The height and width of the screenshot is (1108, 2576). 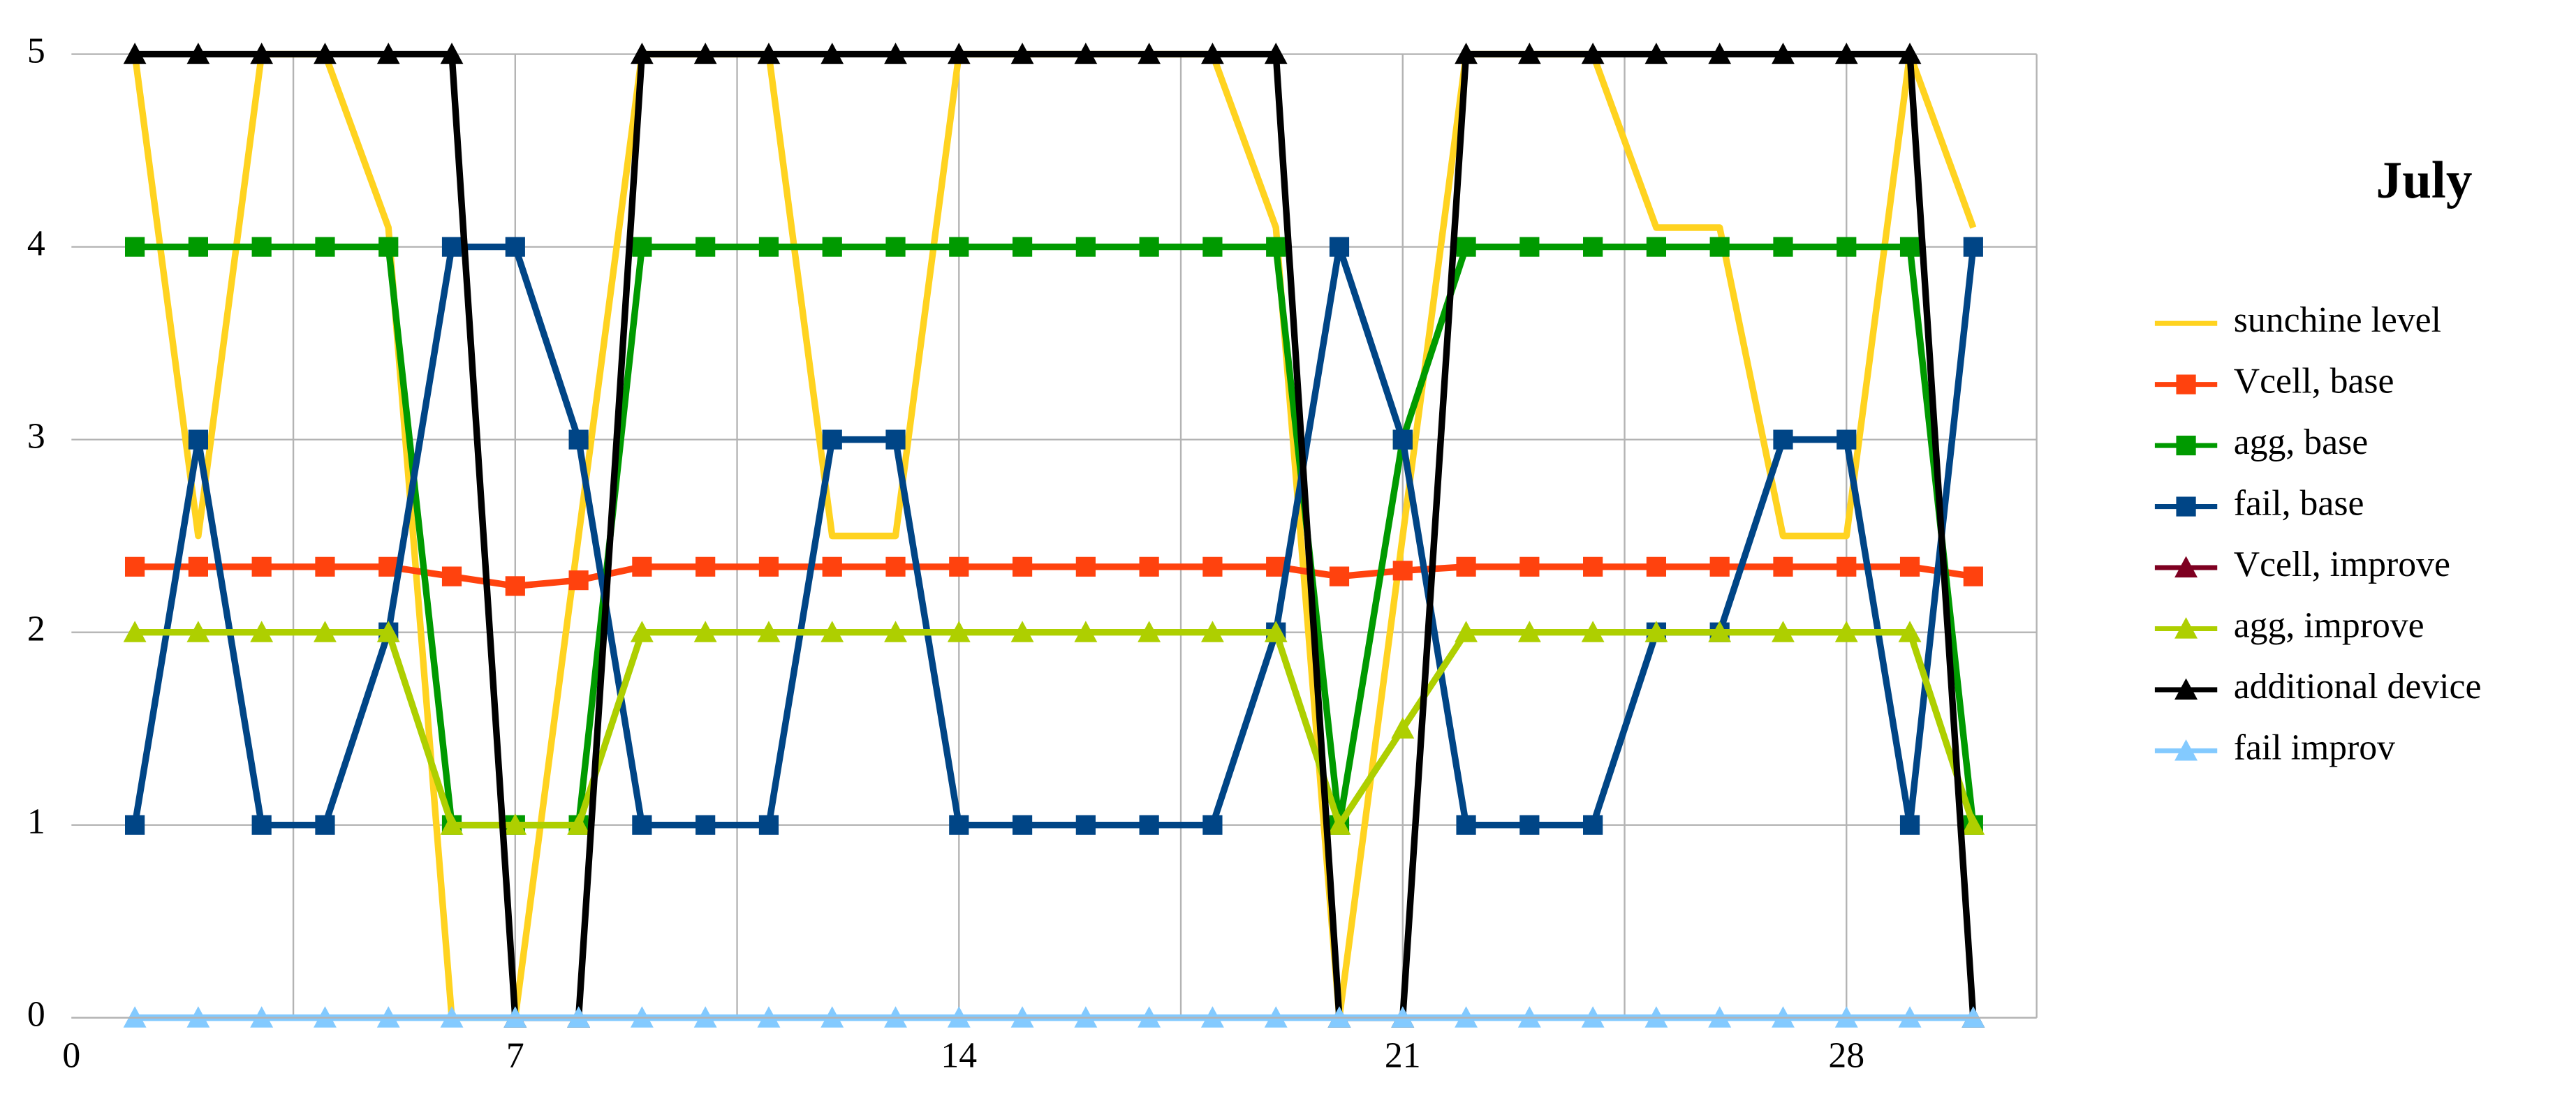 I want to click on x-tick-label: 14, so click(x=959, y=1055).